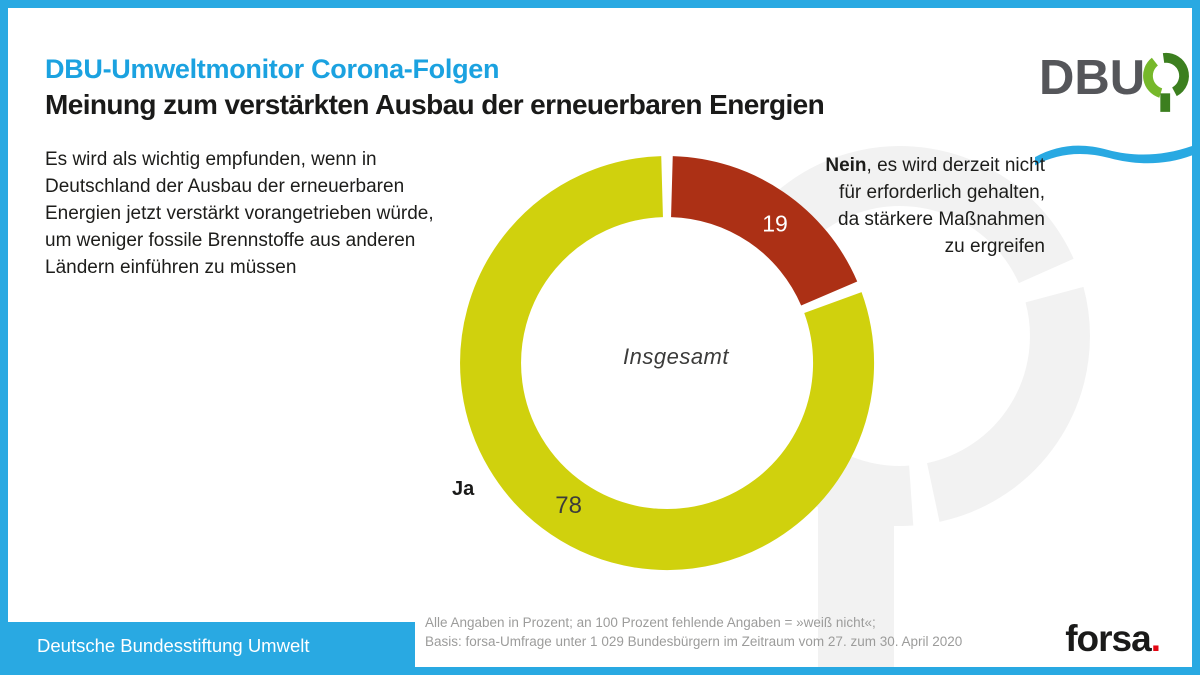  What do you see at coordinates (463, 489) in the screenshot?
I see `ja-text-label: Ja` at bounding box center [463, 489].